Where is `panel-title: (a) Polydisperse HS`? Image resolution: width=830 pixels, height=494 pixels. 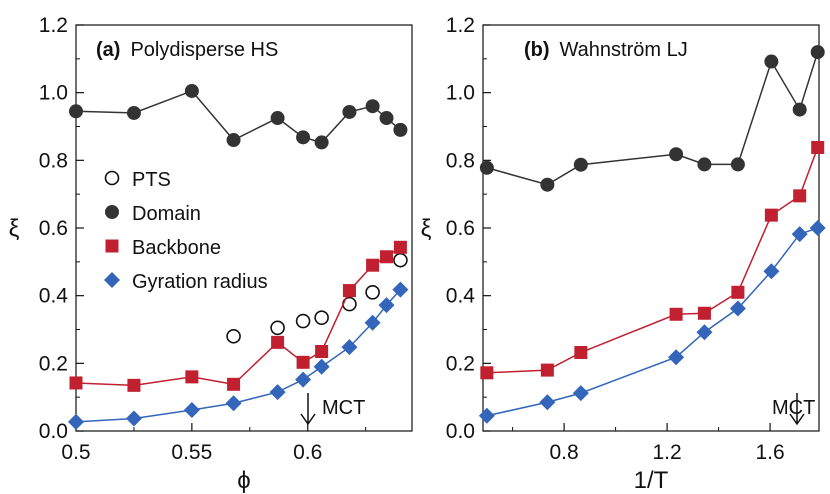 panel-title: (a) Polydisperse HS is located at coordinates (187, 50).